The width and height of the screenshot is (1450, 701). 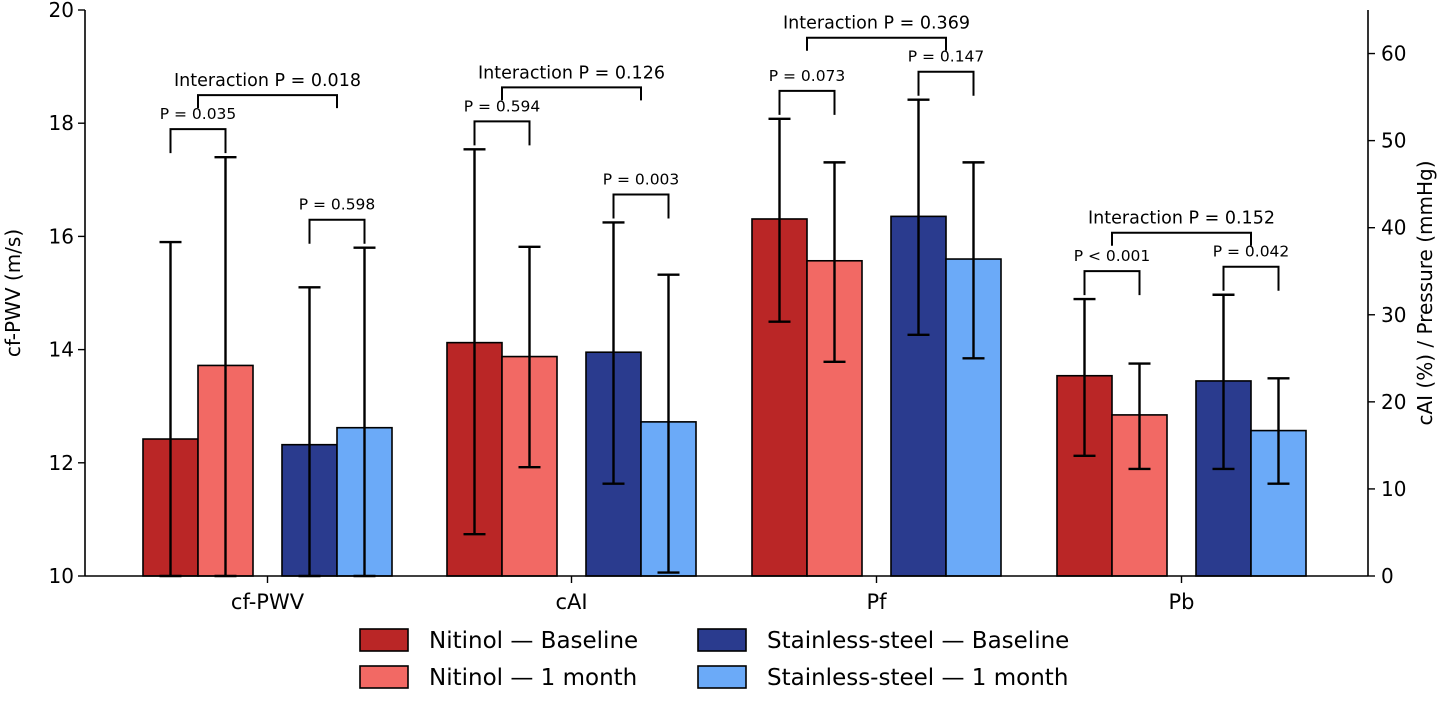 I want to click on legend-label-nitinol-baseline: Nitinol — Baseline, so click(x=533, y=641).